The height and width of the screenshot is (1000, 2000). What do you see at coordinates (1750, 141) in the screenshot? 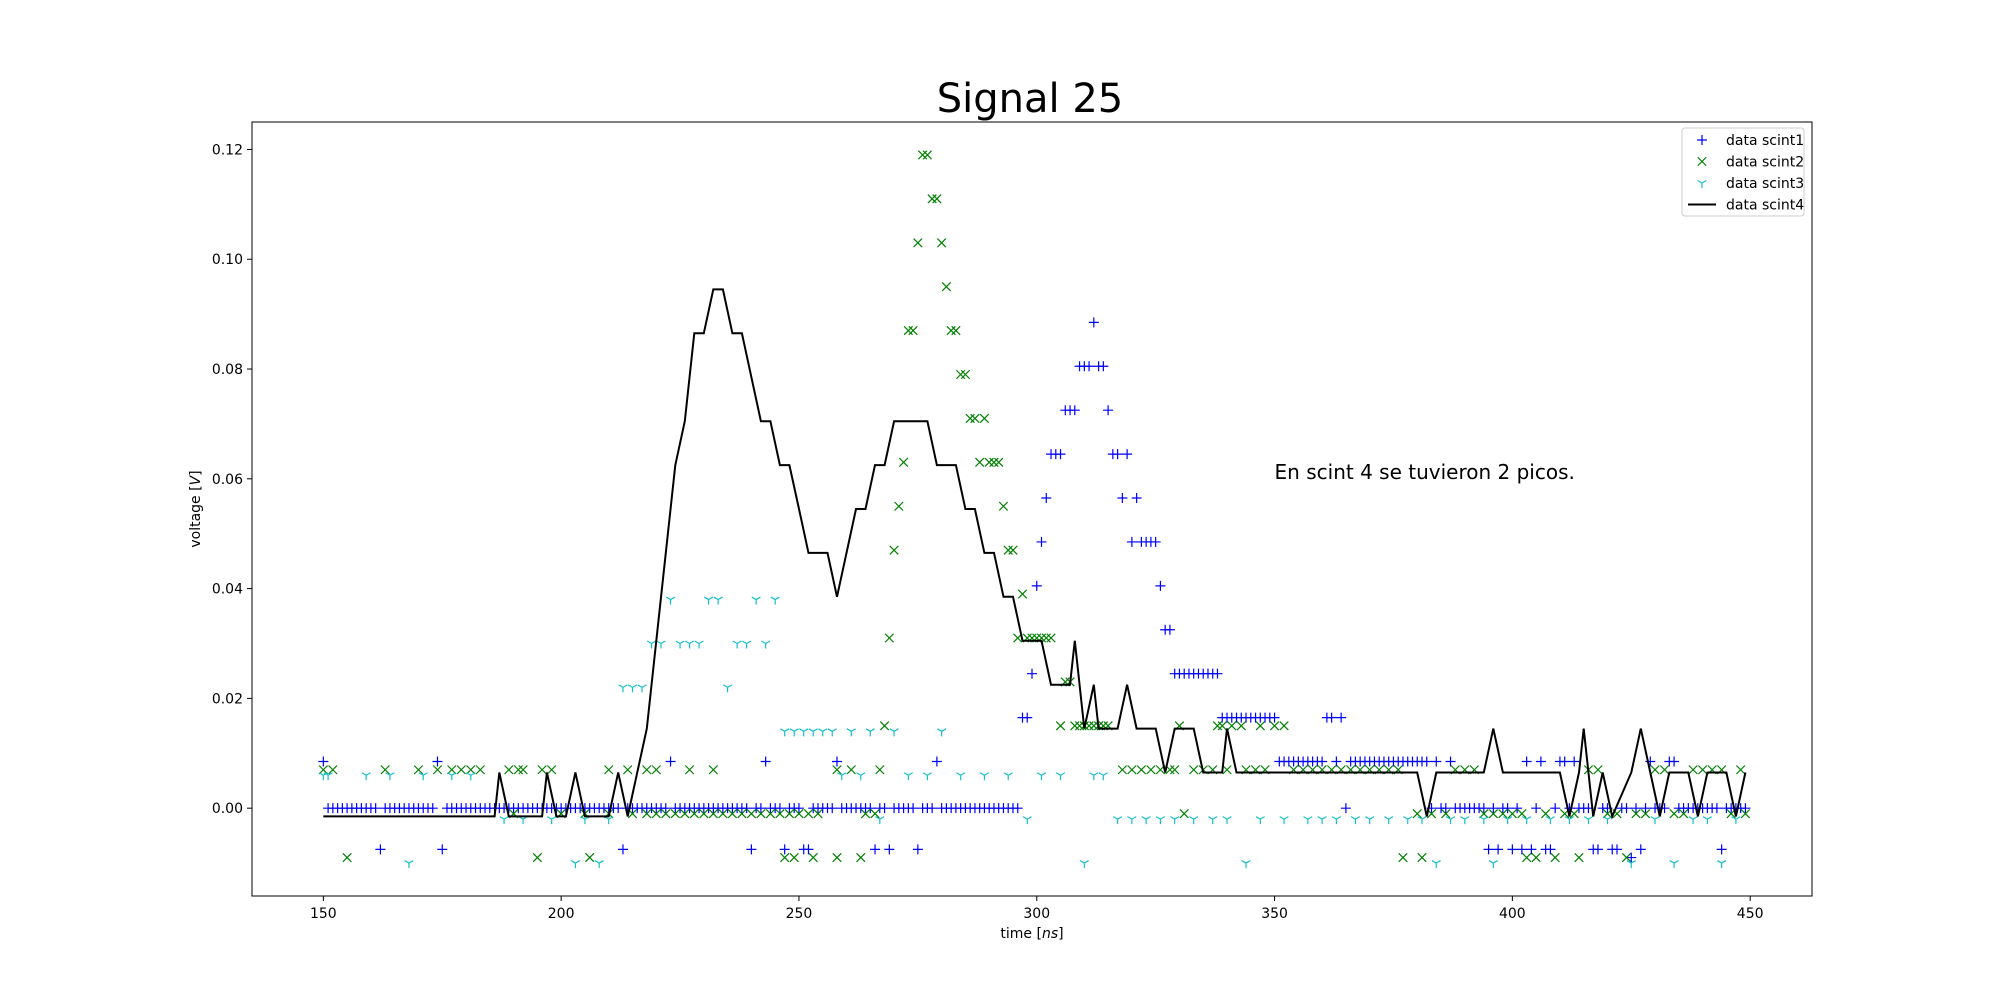
I see `legend-entry: data scint1` at bounding box center [1750, 141].